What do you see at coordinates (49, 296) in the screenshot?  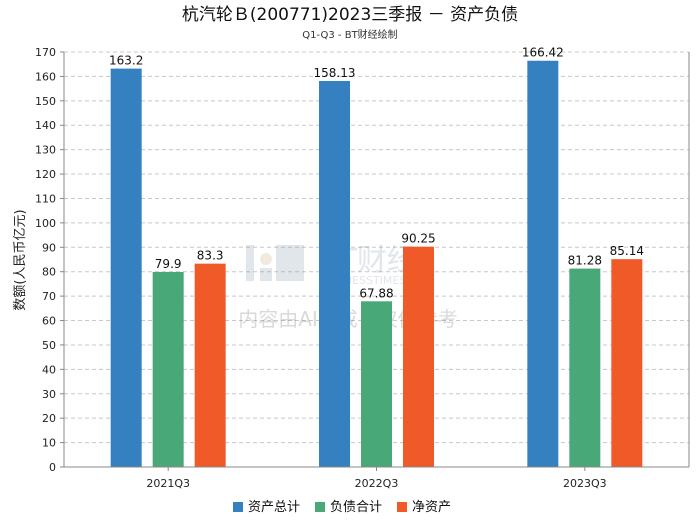 I see `y-tick-label: 70` at bounding box center [49, 296].